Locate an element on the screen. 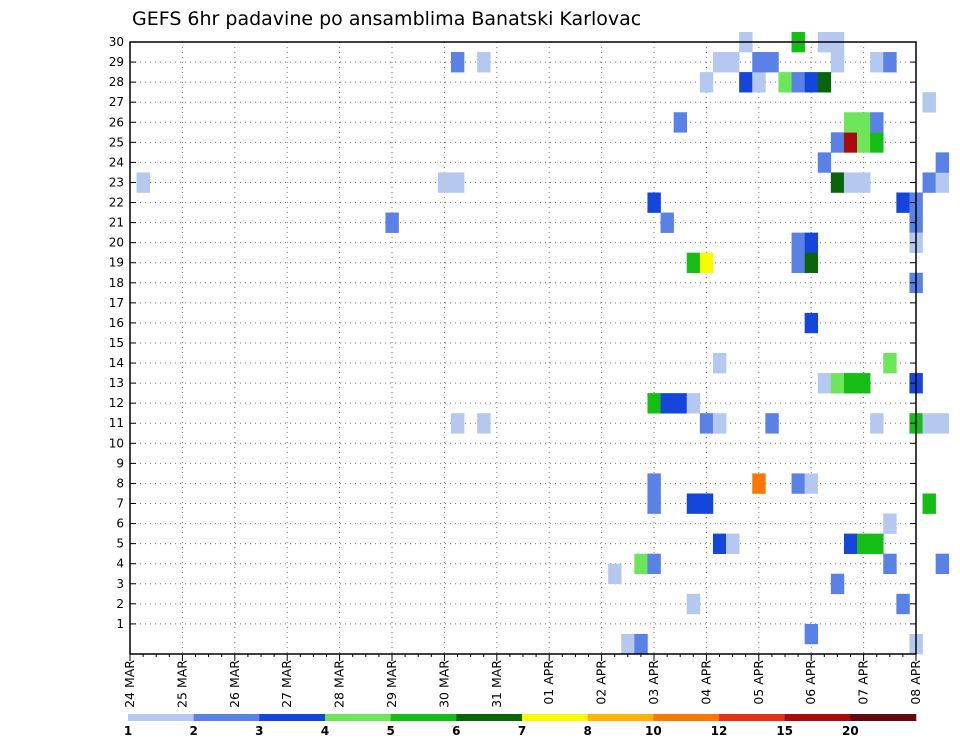  y-tick-label: 10 is located at coordinates (116, 443).